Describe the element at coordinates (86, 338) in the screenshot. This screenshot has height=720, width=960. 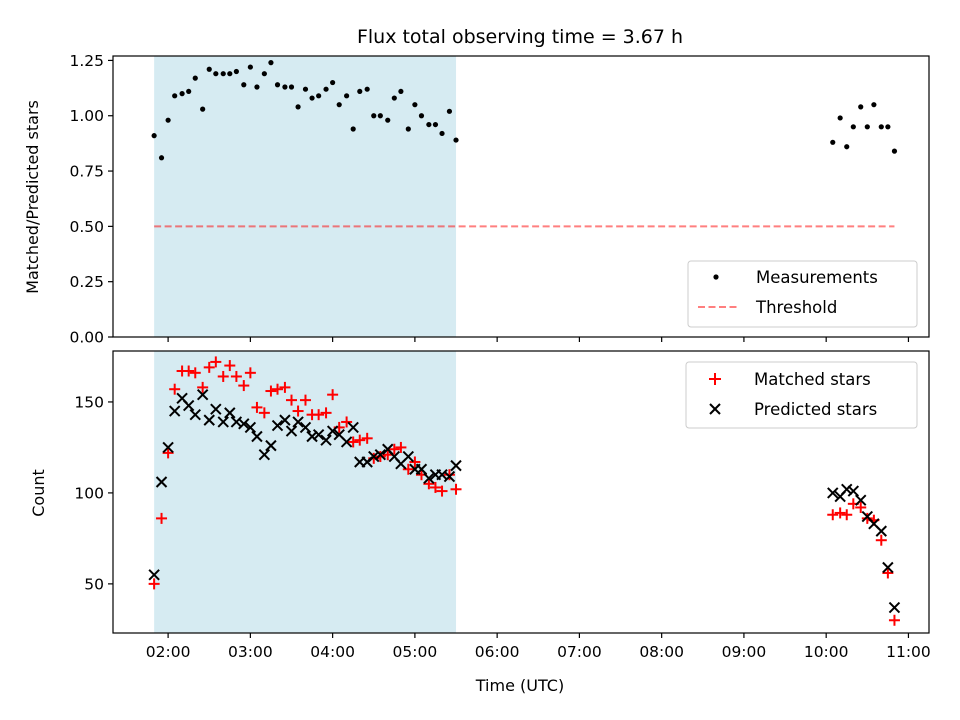
I see `top-y-tick-label: 0.00` at that location.